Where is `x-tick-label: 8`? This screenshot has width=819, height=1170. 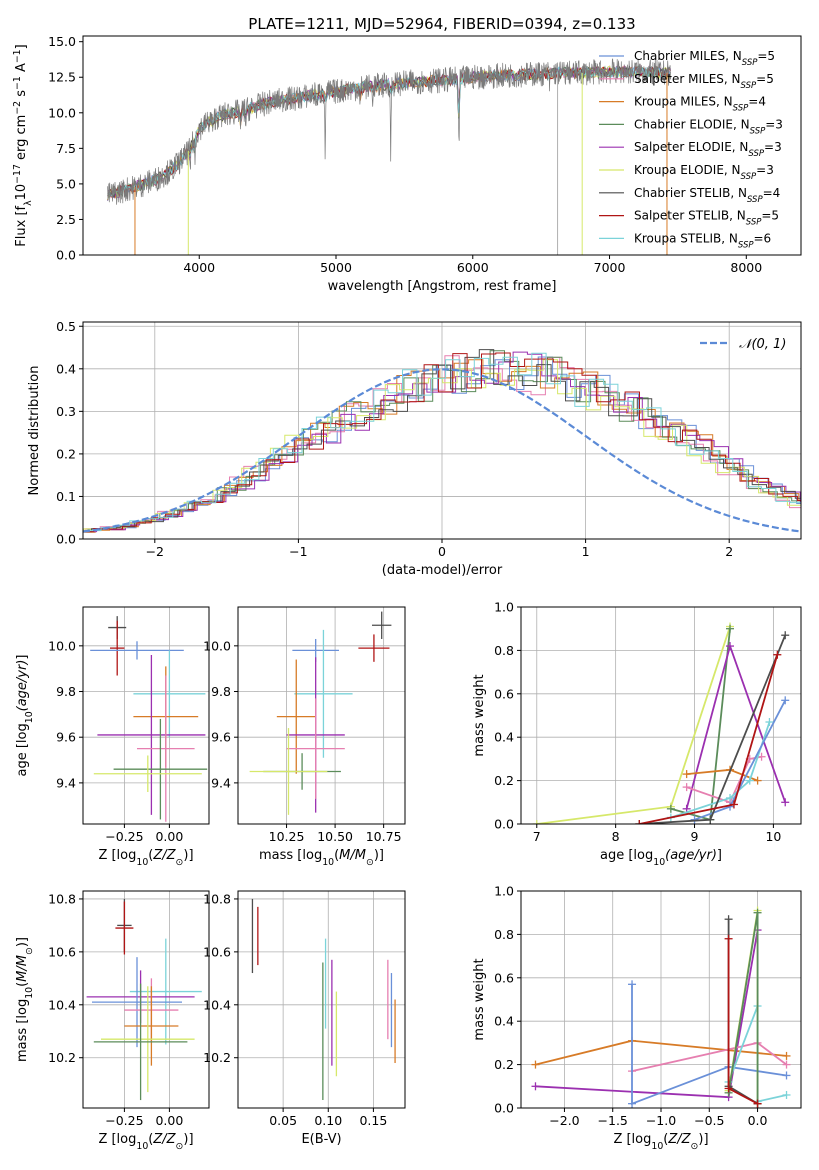
x-tick-label: 8 is located at coordinates (616, 836).